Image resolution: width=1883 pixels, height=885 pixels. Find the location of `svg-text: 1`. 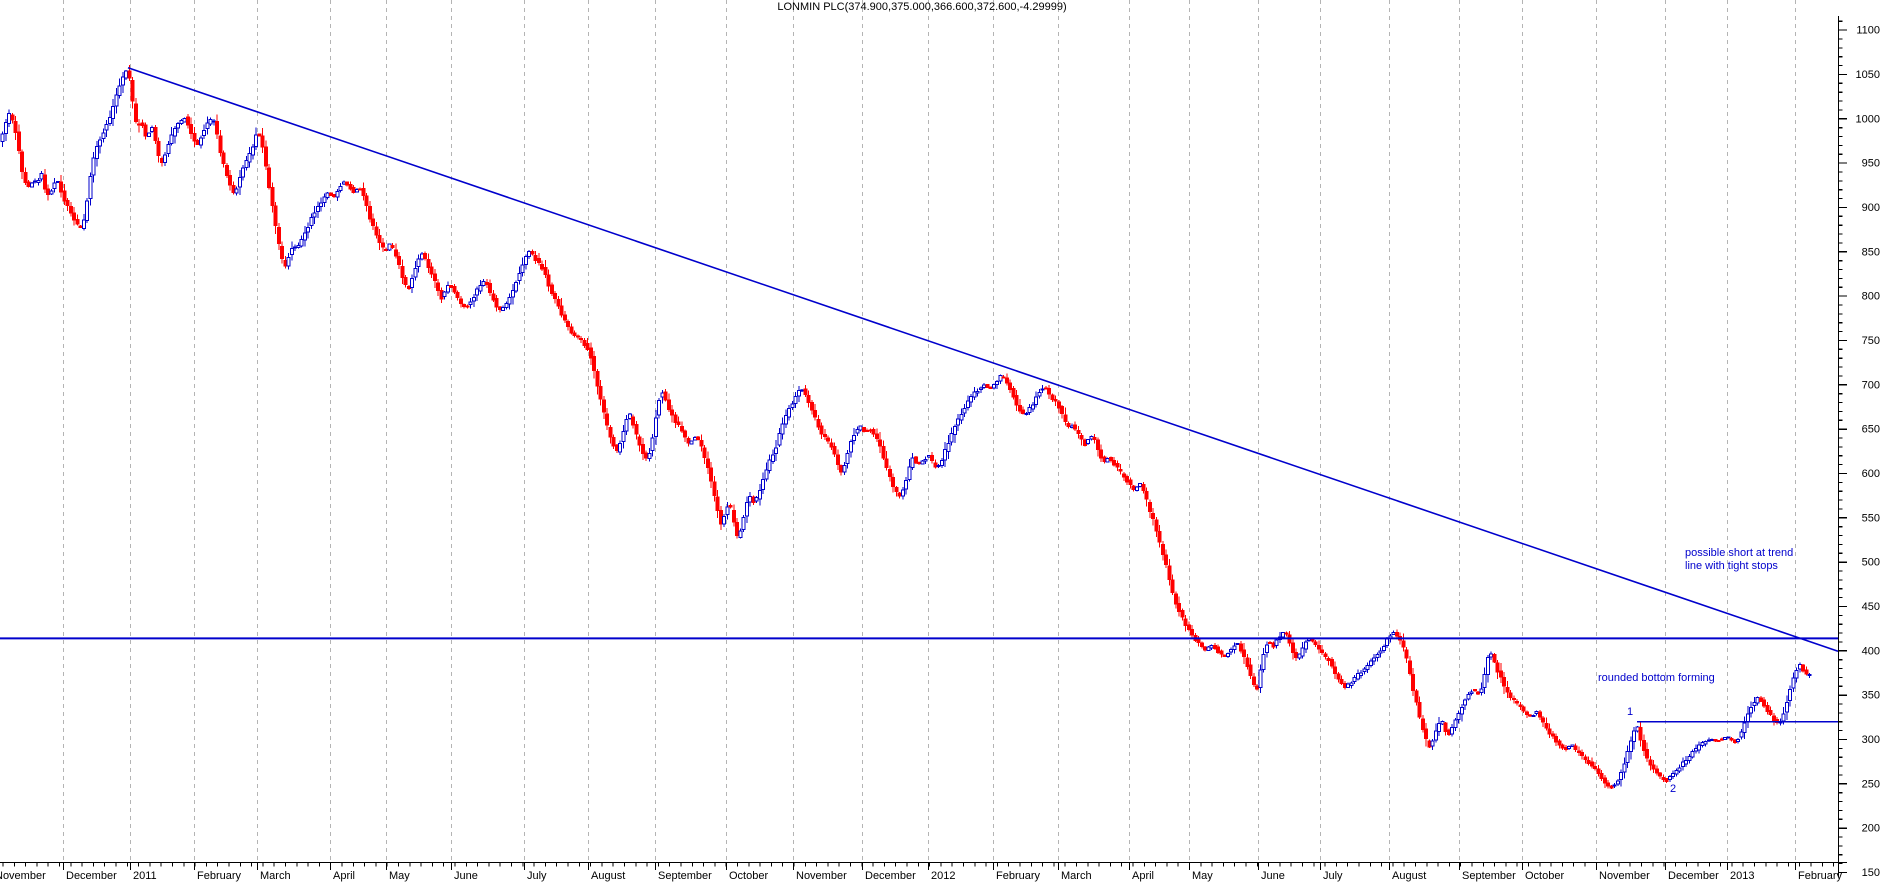

svg-text: 1 is located at coordinates (1630, 712).